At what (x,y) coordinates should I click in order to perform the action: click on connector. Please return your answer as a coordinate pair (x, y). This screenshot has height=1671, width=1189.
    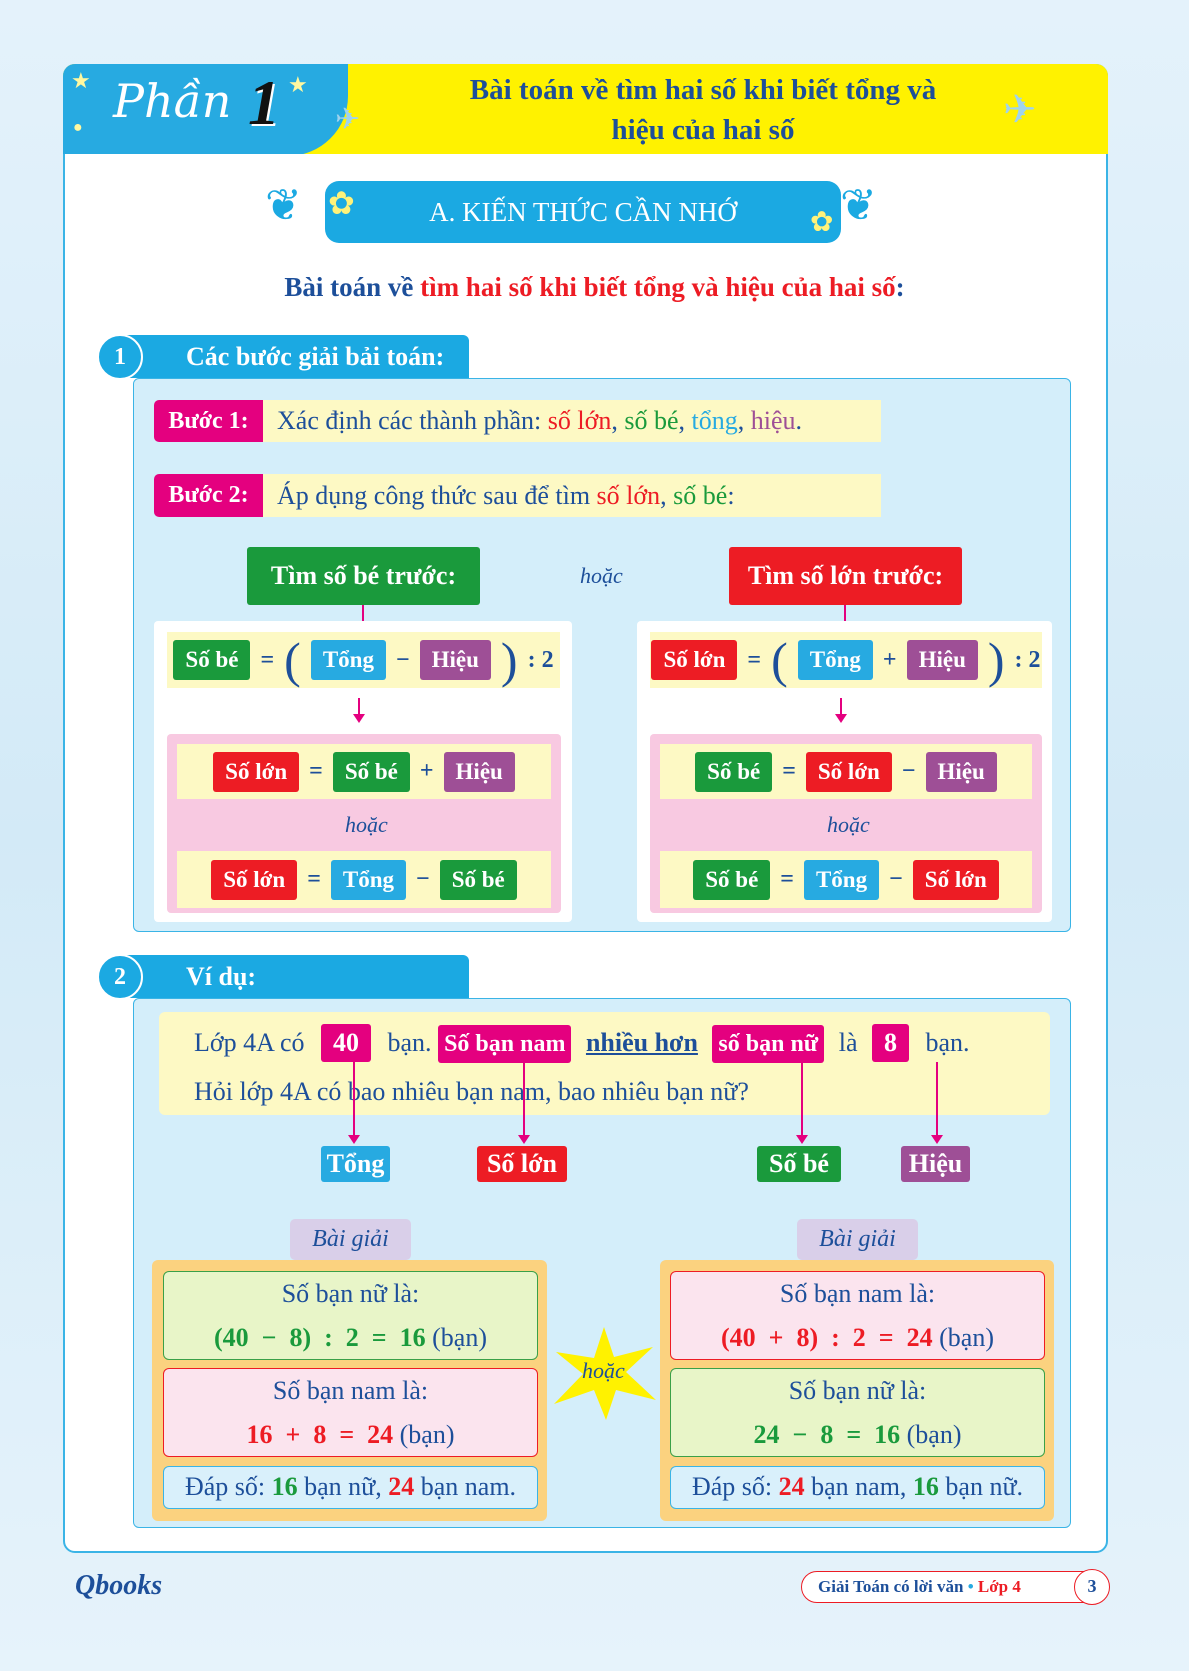
    Looking at the image, I should click on (845, 613).